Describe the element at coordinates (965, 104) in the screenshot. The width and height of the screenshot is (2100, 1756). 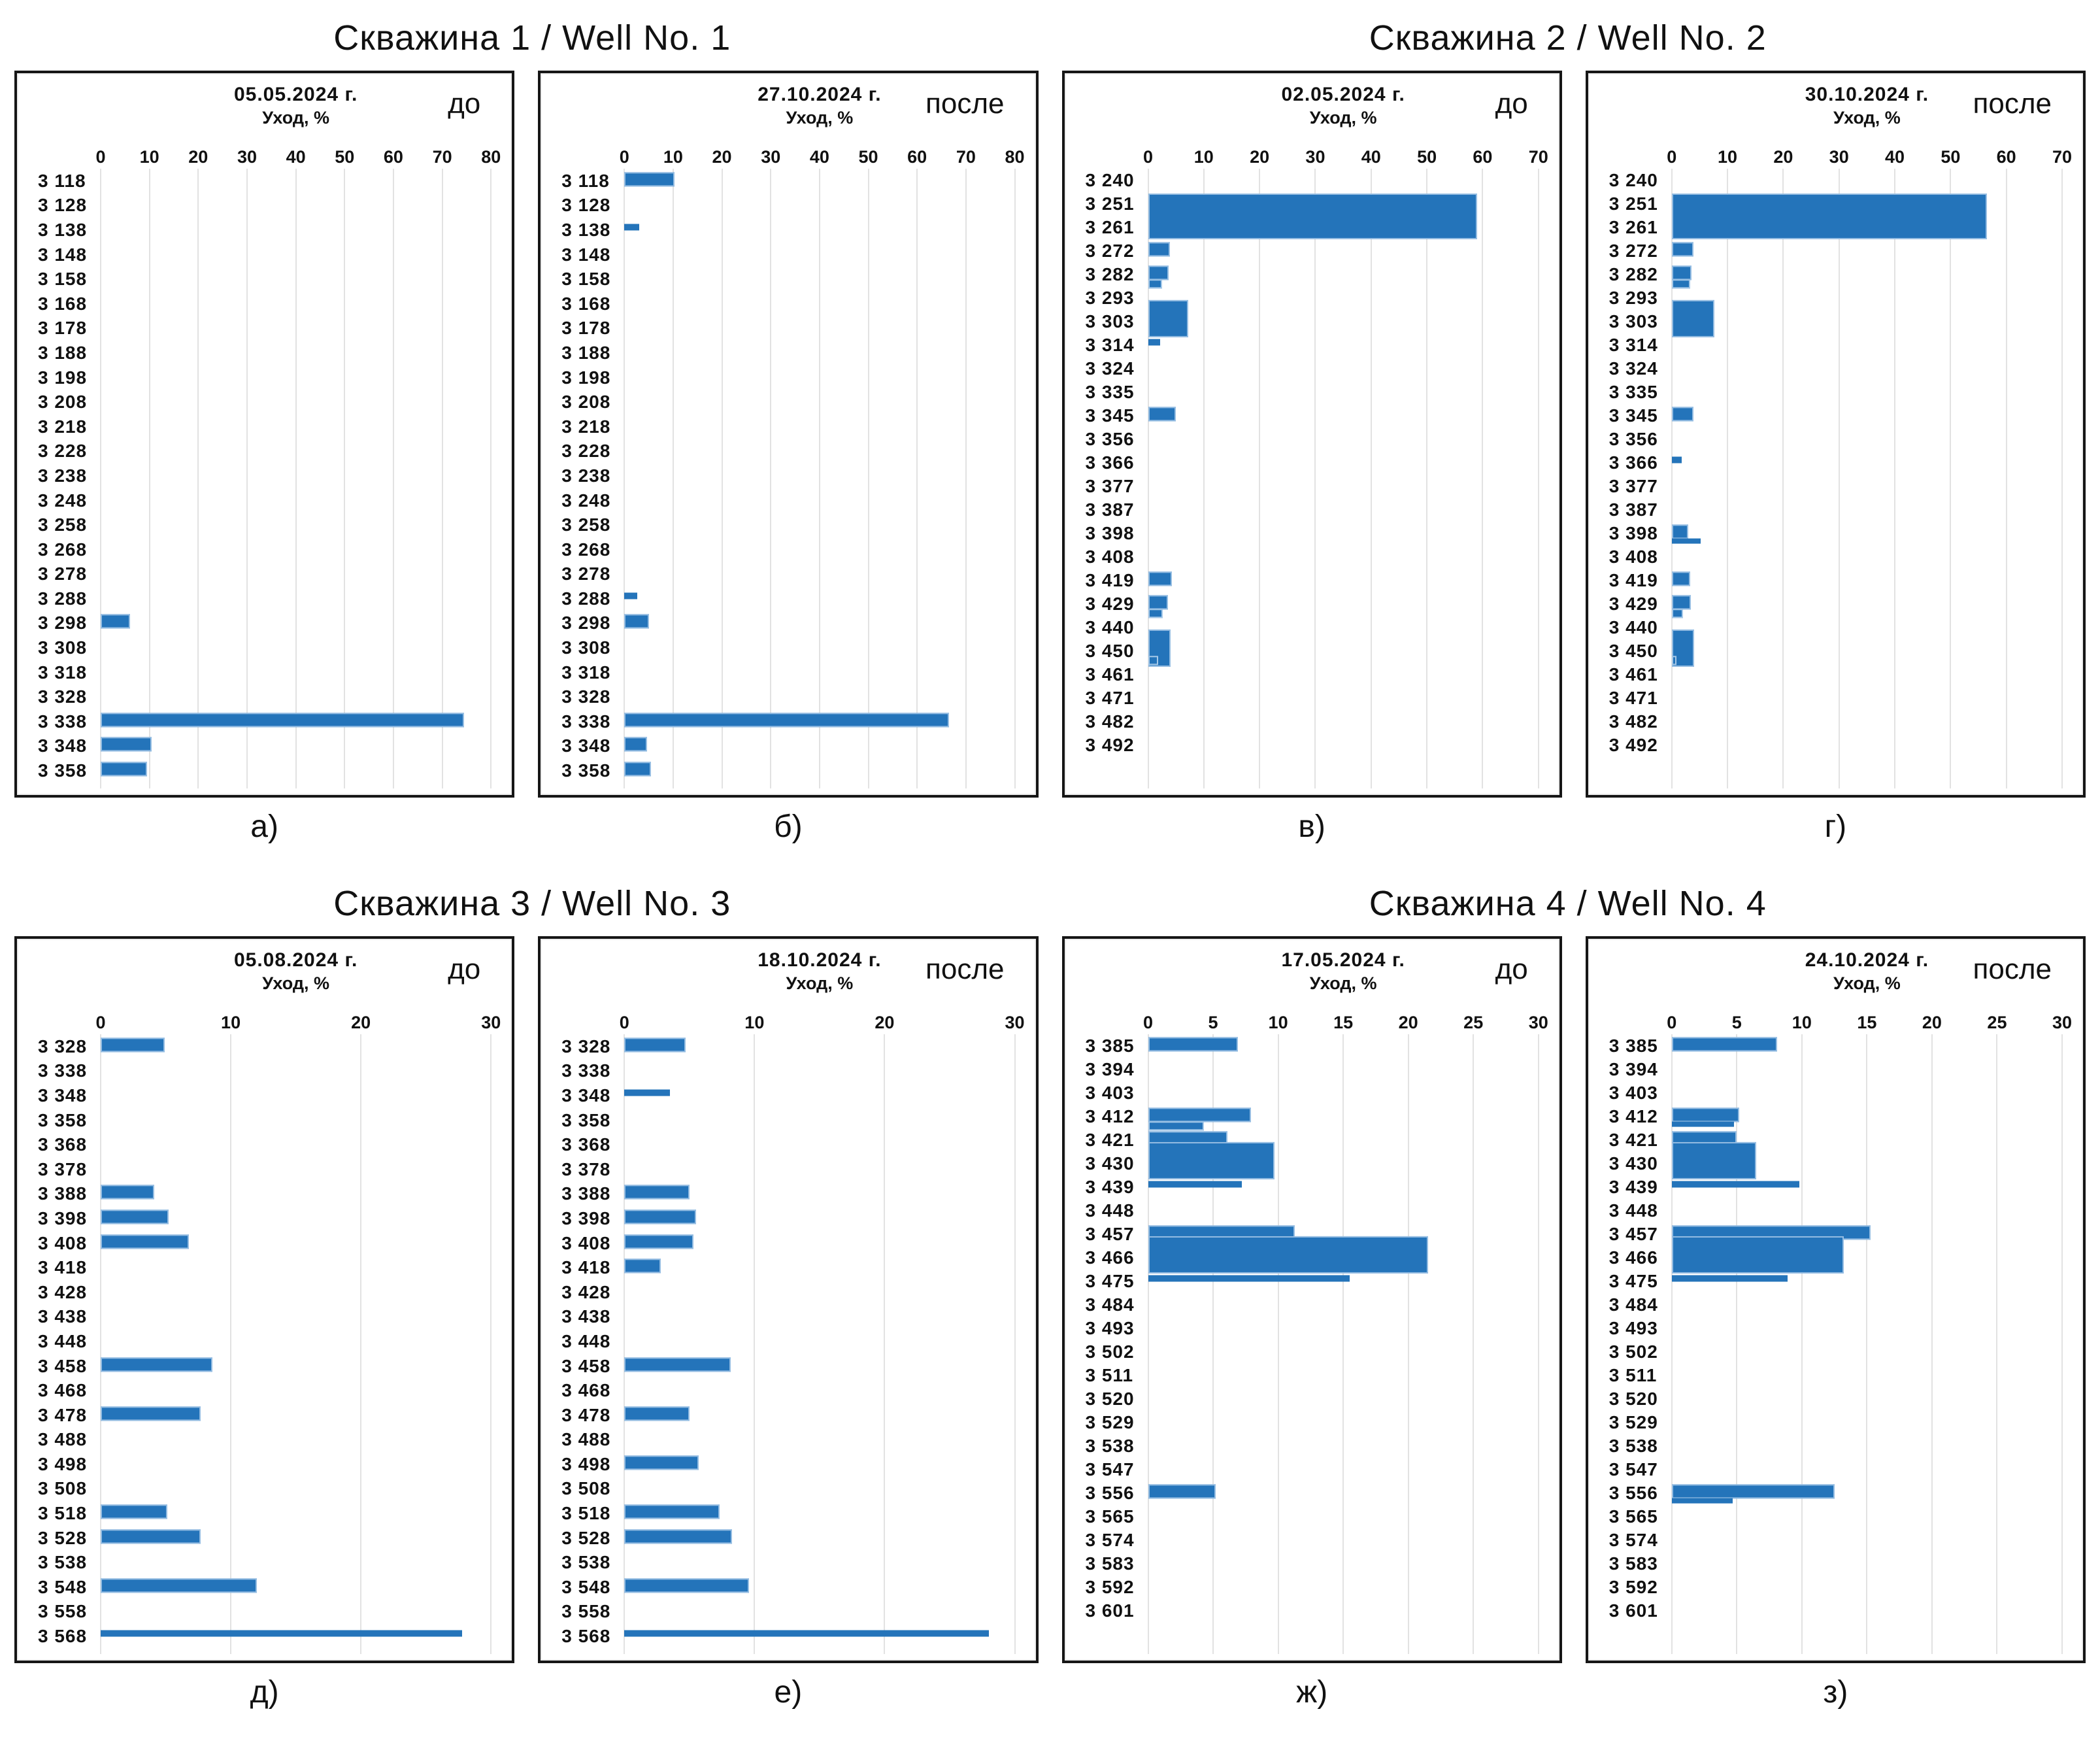
I see `phase-label: после` at that location.